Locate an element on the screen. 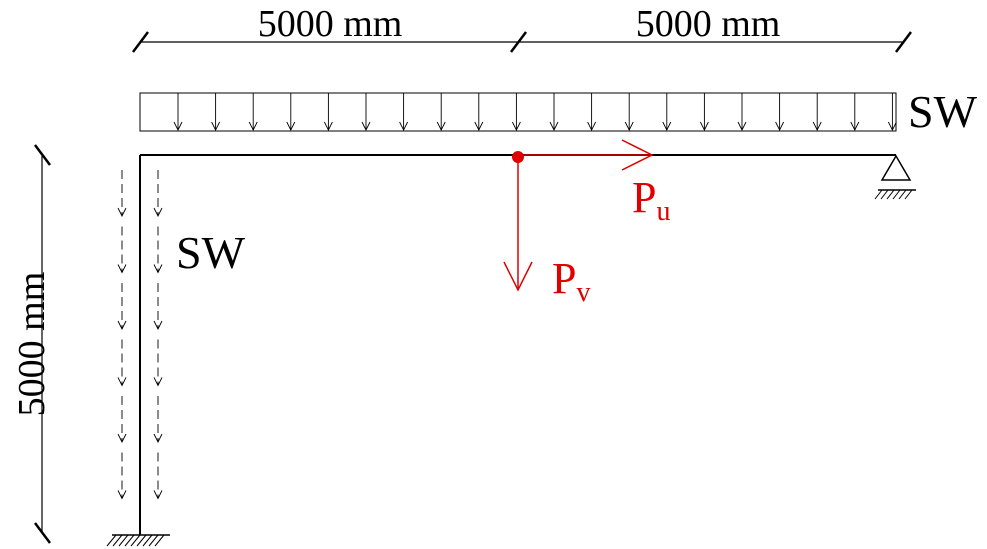 Image resolution: width=987 pixels, height=549 pixels. beam-load-arrows is located at coordinates (535, 112).